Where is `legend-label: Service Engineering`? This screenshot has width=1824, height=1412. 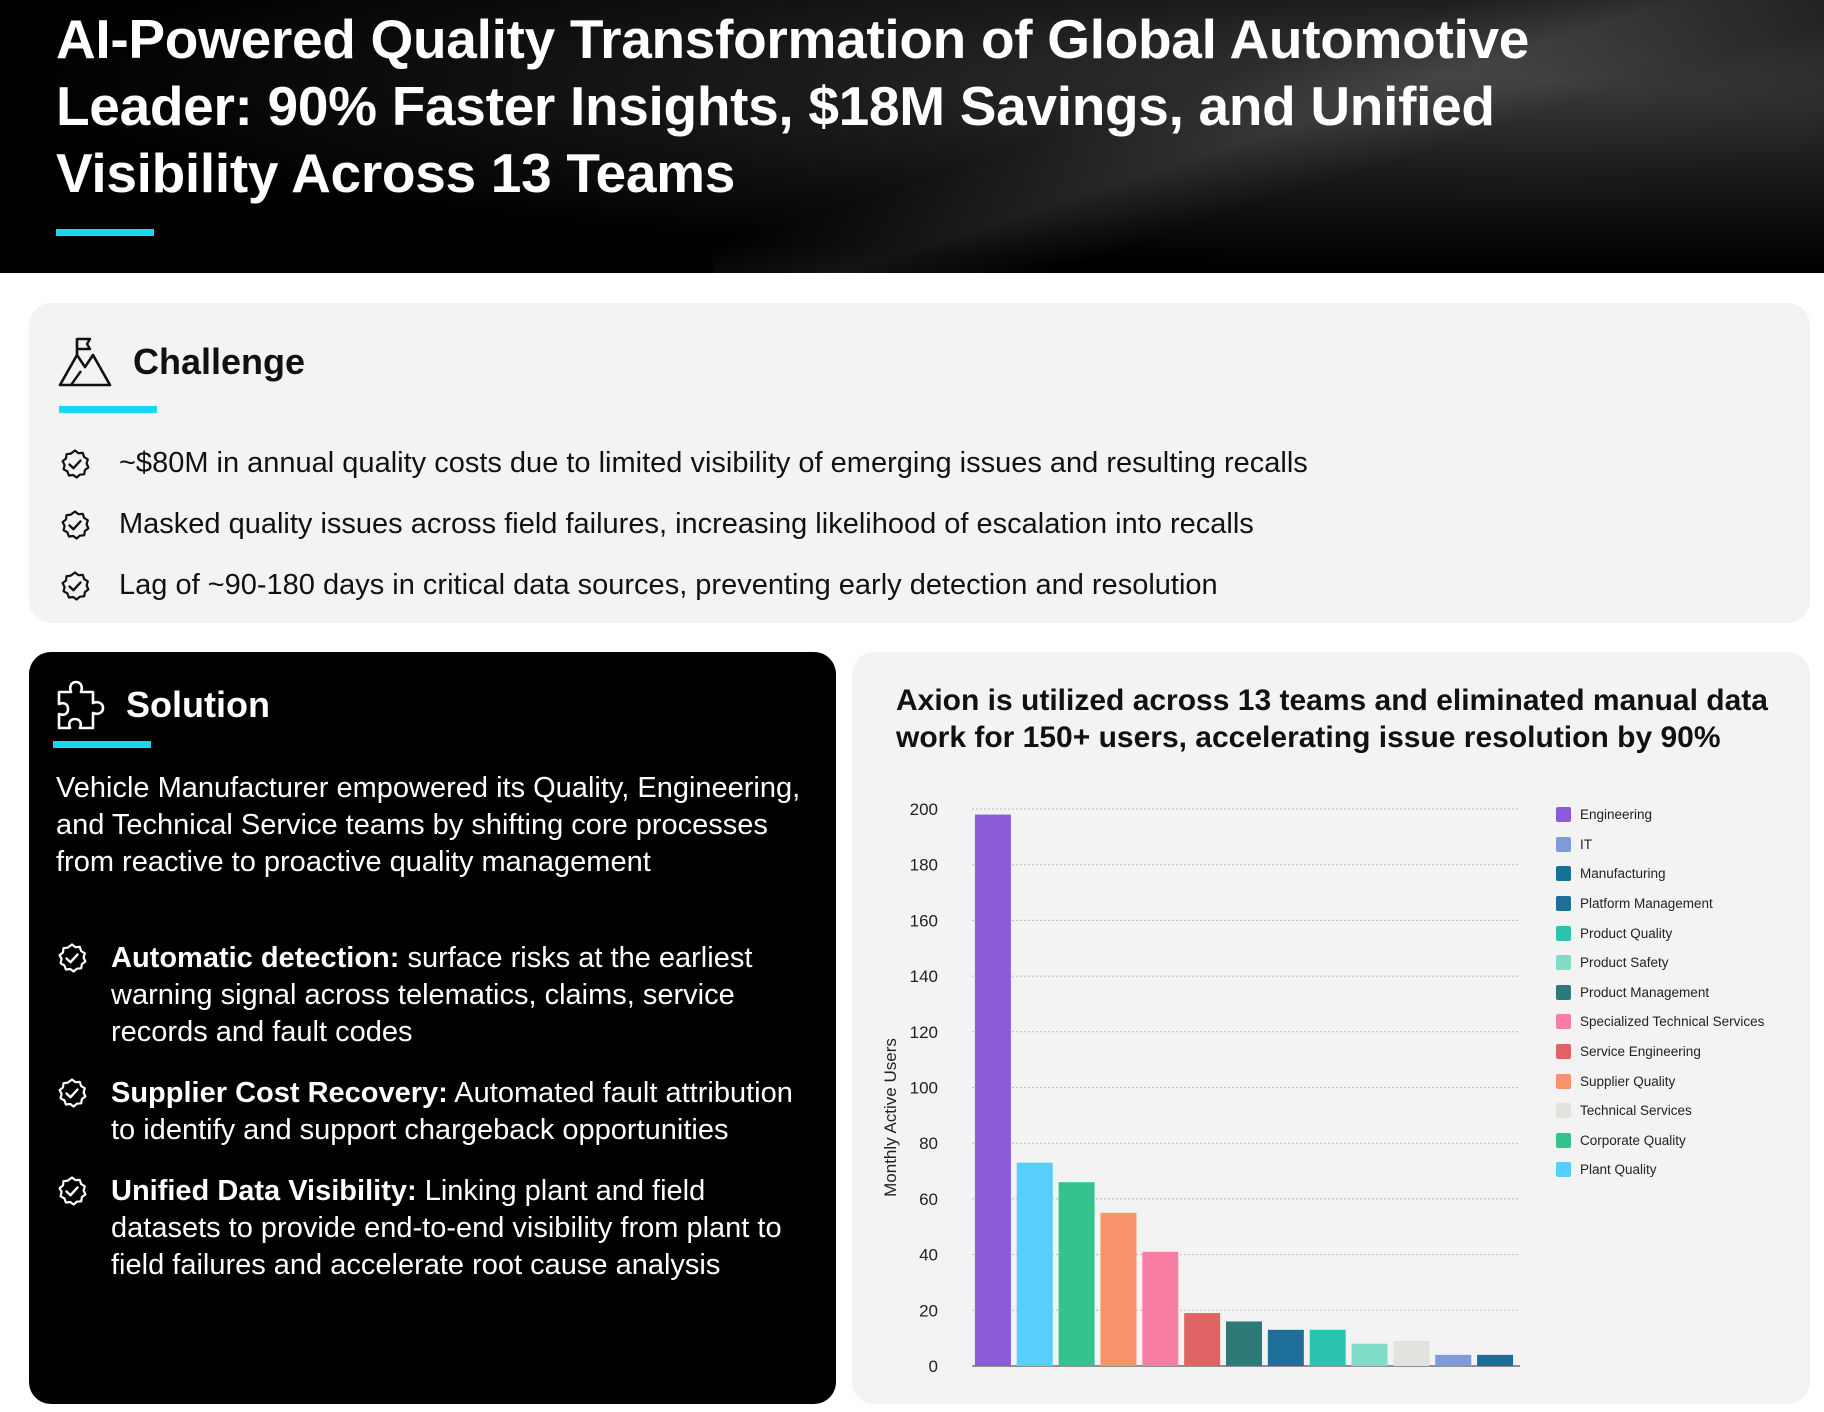 legend-label: Service Engineering is located at coordinates (1640, 1052).